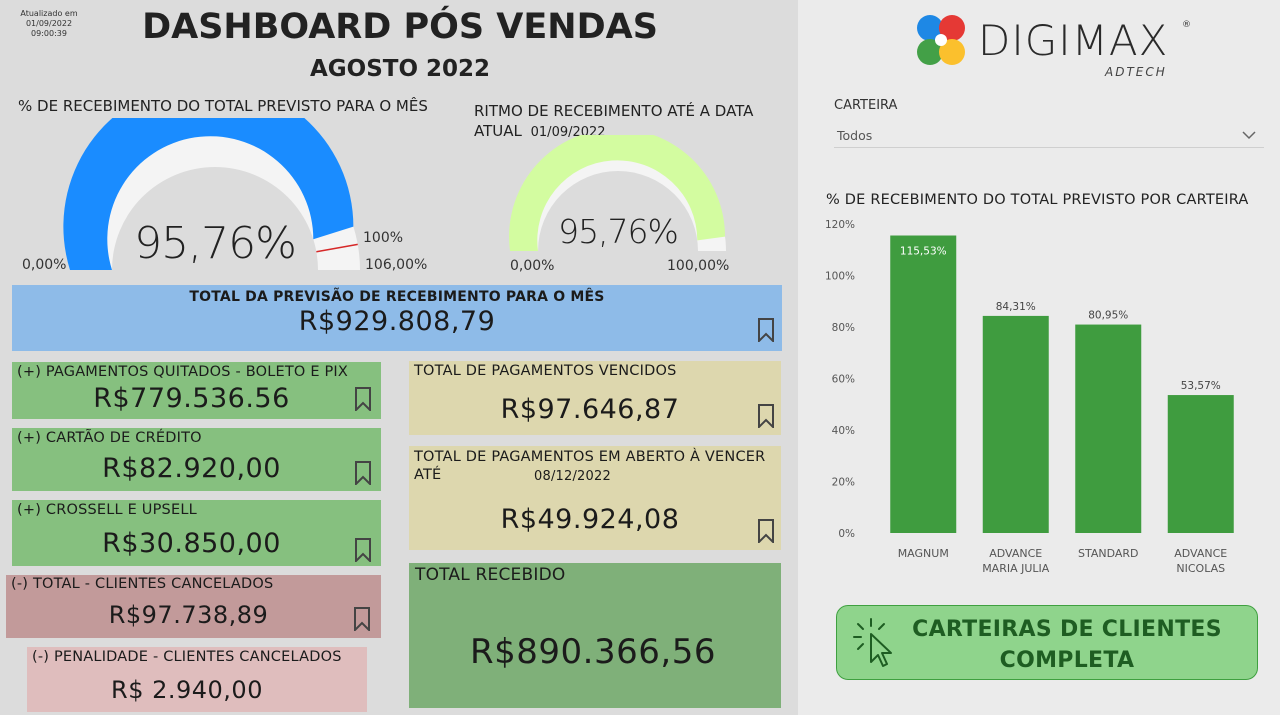  Describe the element at coordinates (923, 252) in the screenshot. I see `bar-data-label: 115,53%` at that location.